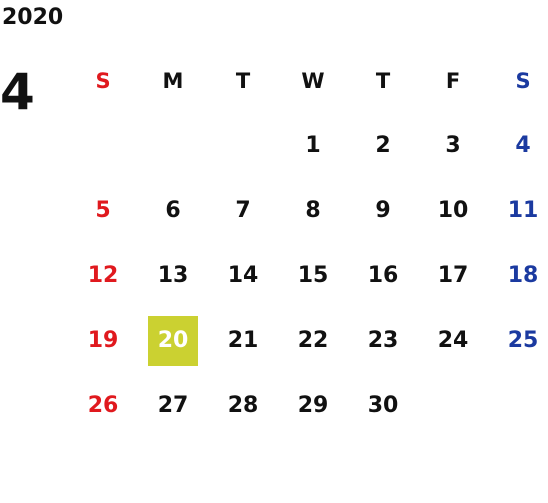 The image size is (548, 503). What do you see at coordinates (453, 80) in the screenshot?
I see `weekday-header-fri: F` at bounding box center [453, 80].